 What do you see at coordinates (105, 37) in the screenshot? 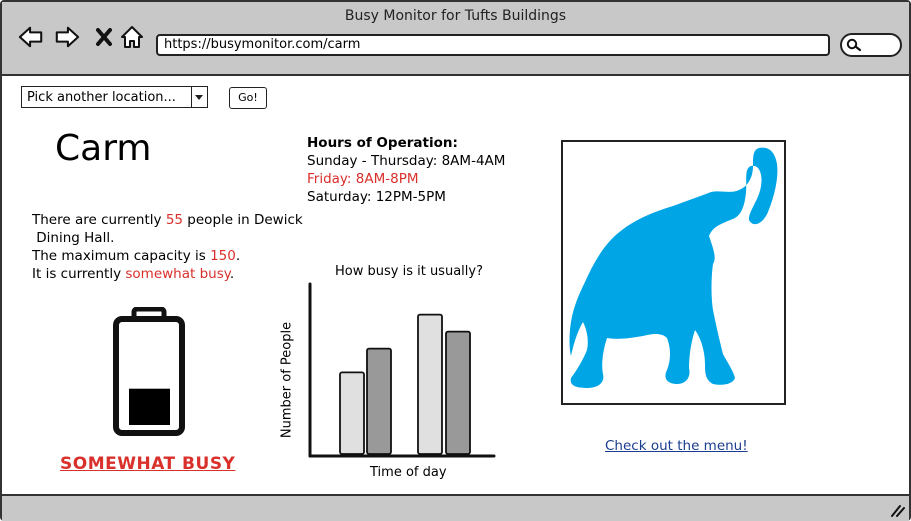
I see `close-x-icon` at bounding box center [105, 37].